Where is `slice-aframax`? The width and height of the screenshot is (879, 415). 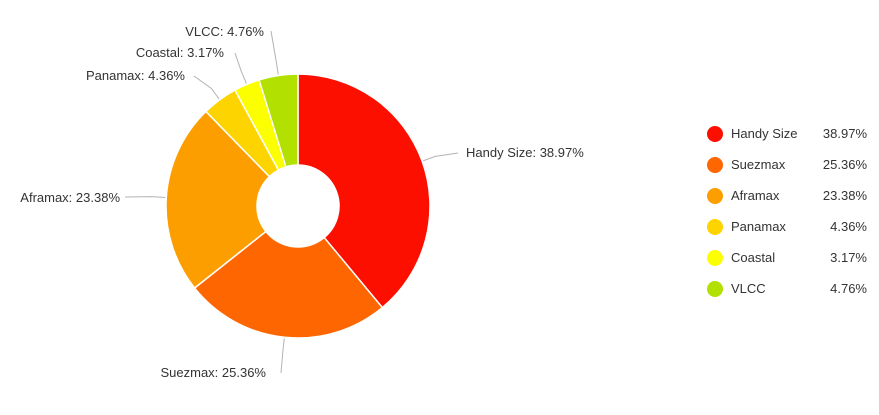
slice-aframax is located at coordinates (218, 200).